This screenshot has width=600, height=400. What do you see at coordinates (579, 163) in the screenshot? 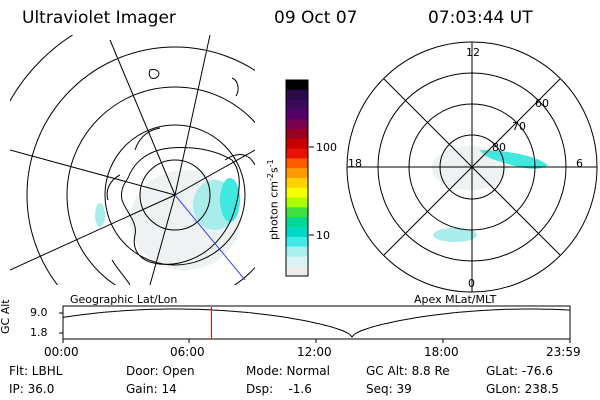
I see `mlt-label-6: 6` at bounding box center [579, 163].